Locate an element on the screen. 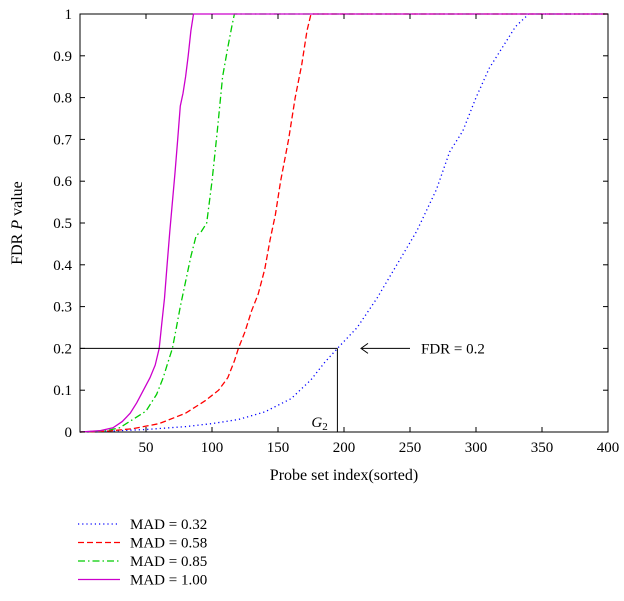 This screenshot has width=624, height=601. y-tick-label: 0.5 is located at coordinates (62, 224).